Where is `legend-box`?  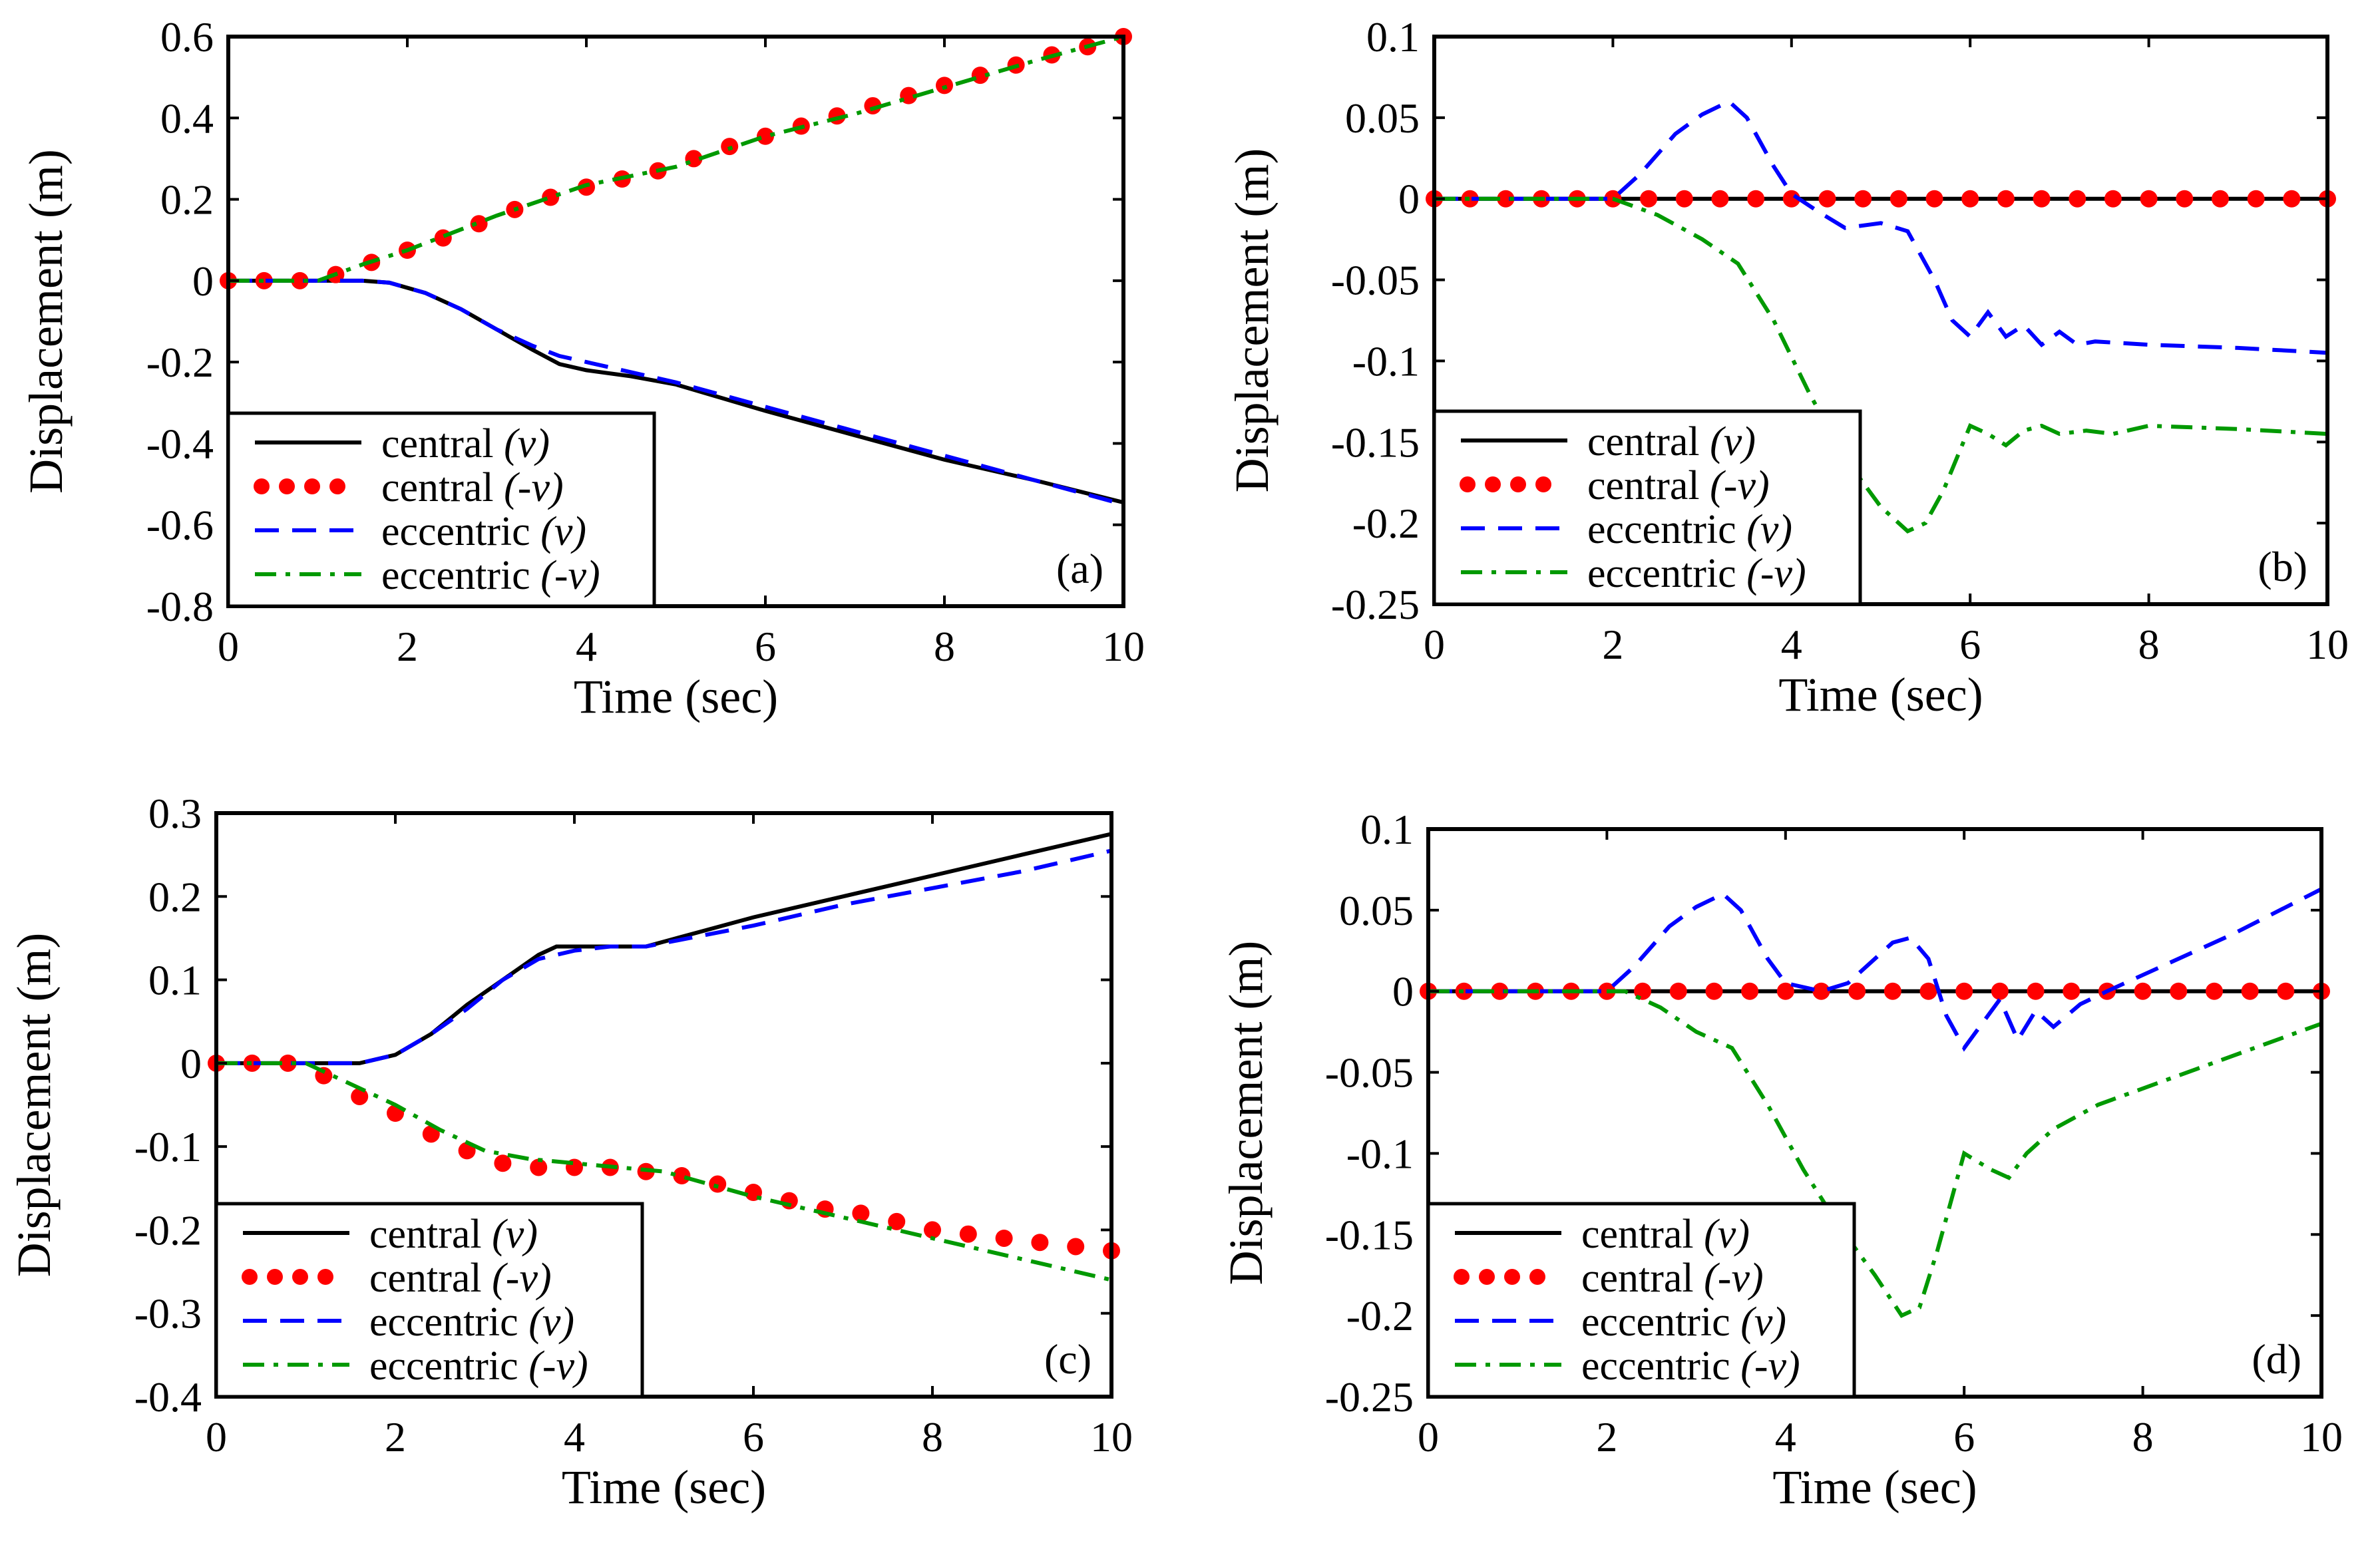 legend-box is located at coordinates (1641, 1300).